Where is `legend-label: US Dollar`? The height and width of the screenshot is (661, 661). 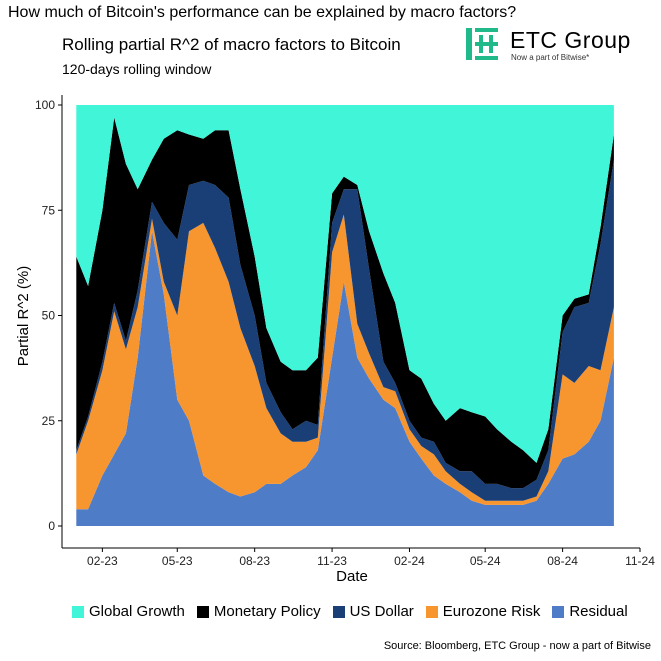
legend-label: US Dollar is located at coordinates (381, 611).